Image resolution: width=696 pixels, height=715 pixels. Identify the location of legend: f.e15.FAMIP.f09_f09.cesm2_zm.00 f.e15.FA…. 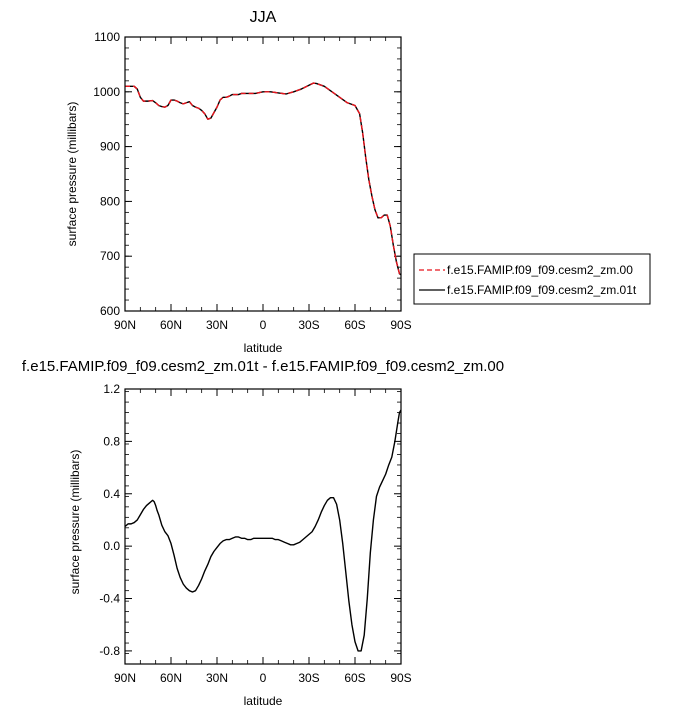
(532, 279).